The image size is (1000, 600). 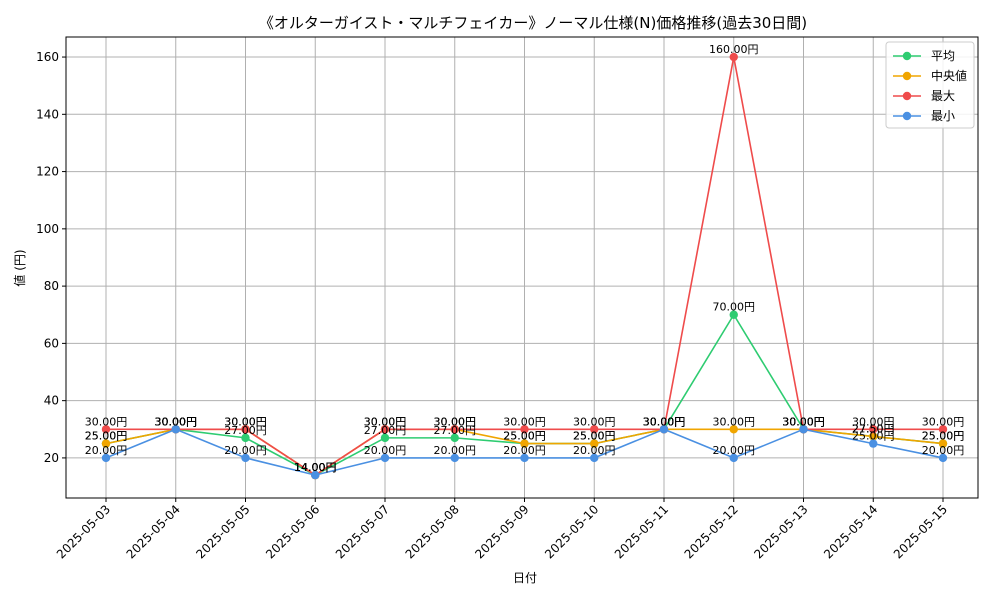 I want to click on x-tick-label: 2025-05-09, so click(x=501, y=531).